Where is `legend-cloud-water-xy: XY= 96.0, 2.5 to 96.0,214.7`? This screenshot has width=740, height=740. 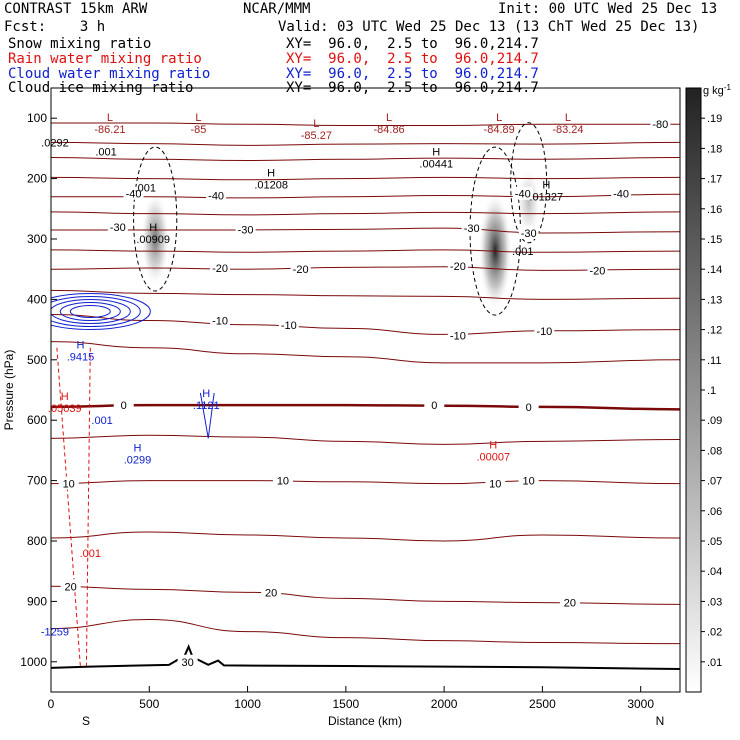 legend-cloud-water-xy: XY= 96.0, 2.5 to 96.0,214.7 is located at coordinates (412, 74).